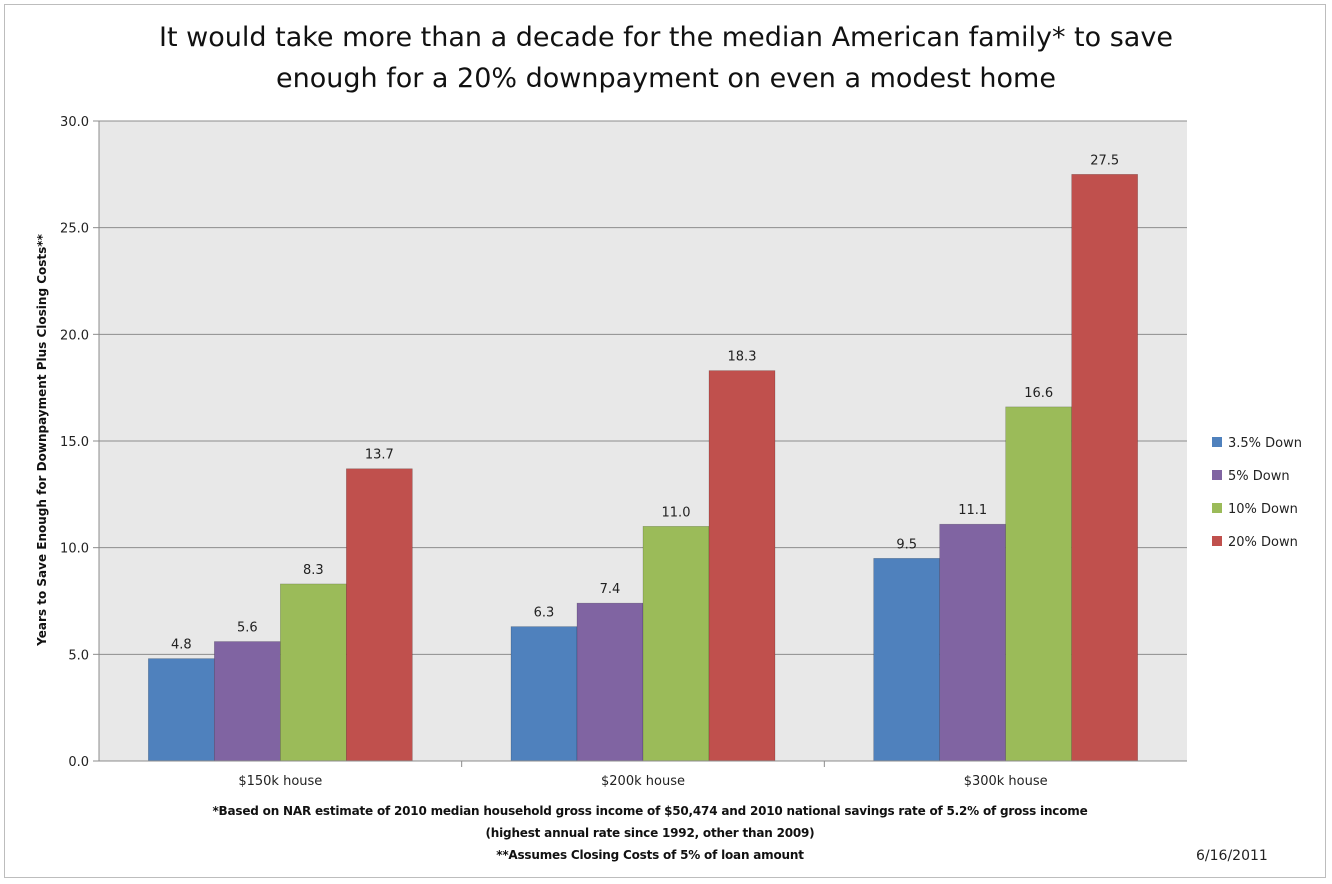 This screenshot has height=884, width=1332. I want to click on data-label: 18.3, so click(742, 357).